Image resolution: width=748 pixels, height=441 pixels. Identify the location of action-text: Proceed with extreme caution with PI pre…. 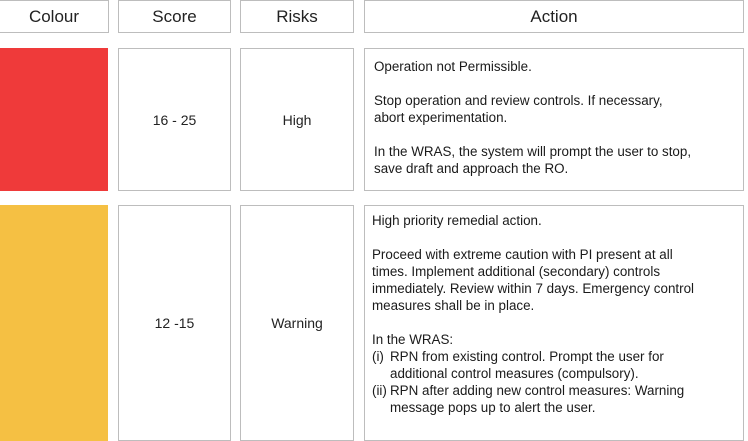
(522, 254).